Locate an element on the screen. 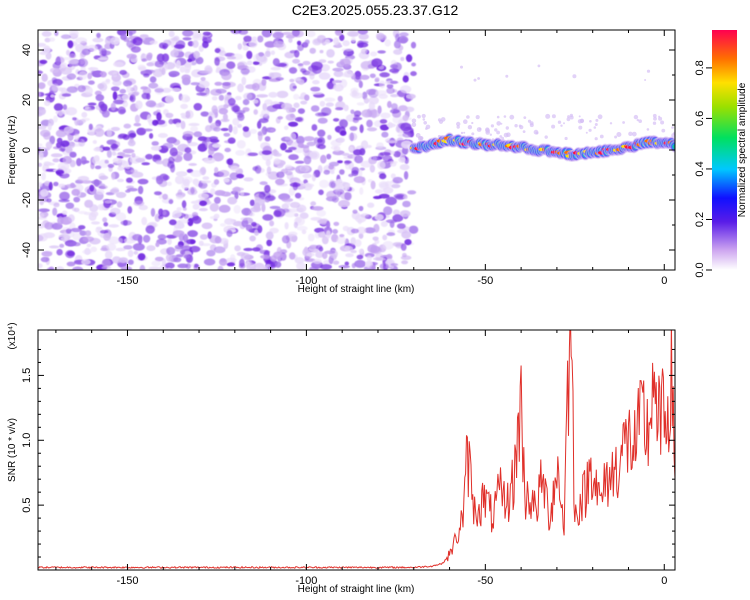  colorbar-label: Normalized spectral amplitude is located at coordinates (742, 149).